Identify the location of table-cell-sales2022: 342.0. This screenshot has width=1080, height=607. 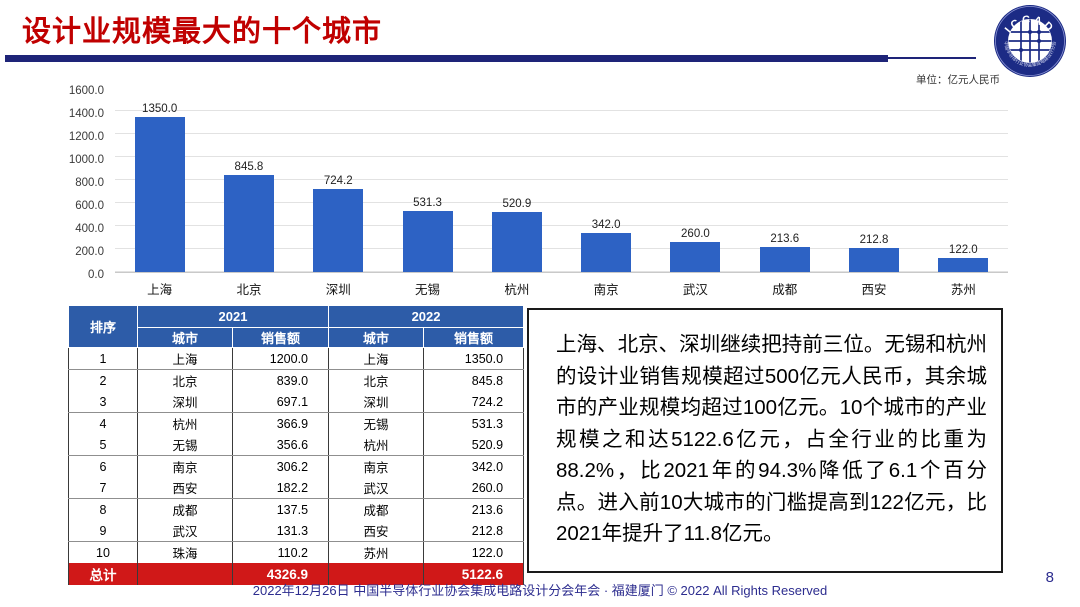
(474, 466).